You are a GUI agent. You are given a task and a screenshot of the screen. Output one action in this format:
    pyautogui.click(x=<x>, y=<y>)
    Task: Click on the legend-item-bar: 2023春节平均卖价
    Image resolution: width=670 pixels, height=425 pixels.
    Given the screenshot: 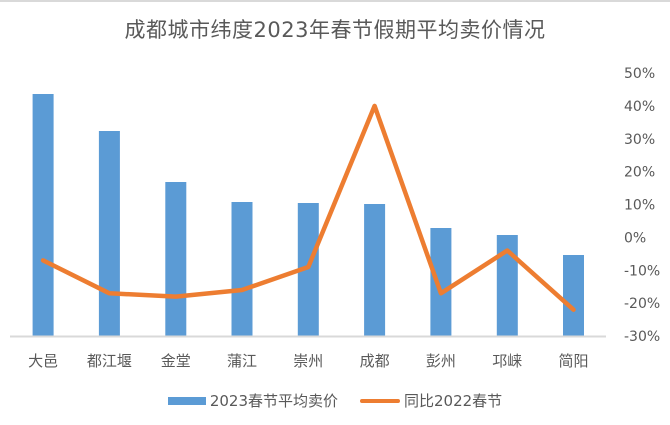 What is the action you would take?
    pyautogui.click(x=252, y=400)
    